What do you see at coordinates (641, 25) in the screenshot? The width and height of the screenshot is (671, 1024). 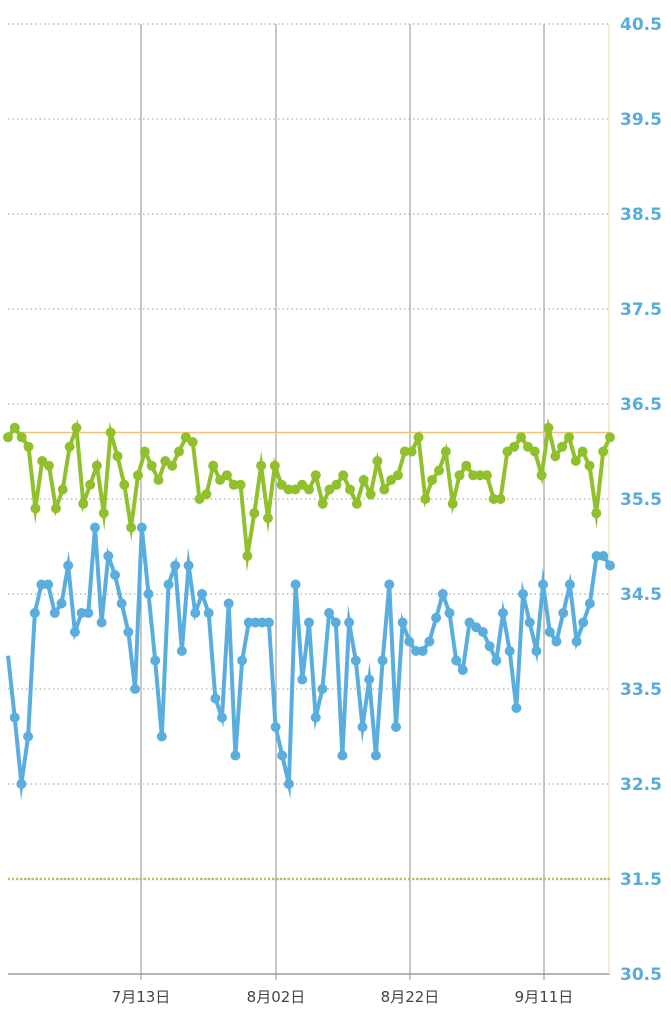 I see `y-tick-label: 40.5` at bounding box center [641, 25].